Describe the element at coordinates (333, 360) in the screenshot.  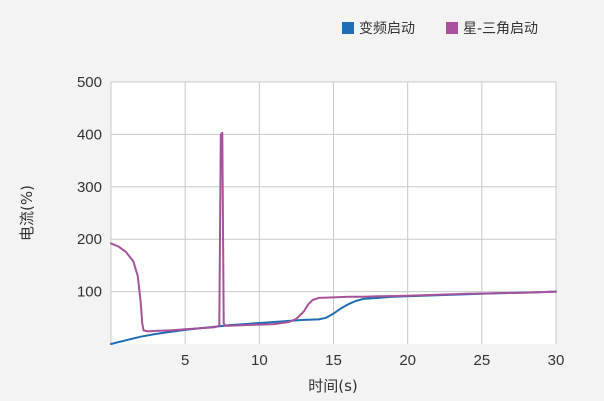
I see `x-tick-label: 15` at that location.